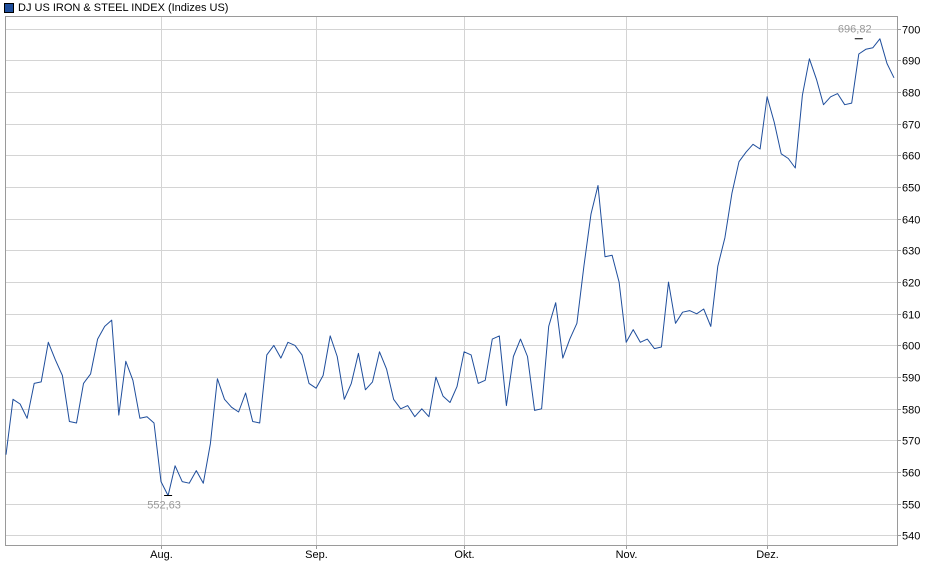 This screenshot has width=940, height=579. What do you see at coordinates (627, 555) in the screenshot?
I see `x-tick-label: Nov.` at bounding box center [627, 555].